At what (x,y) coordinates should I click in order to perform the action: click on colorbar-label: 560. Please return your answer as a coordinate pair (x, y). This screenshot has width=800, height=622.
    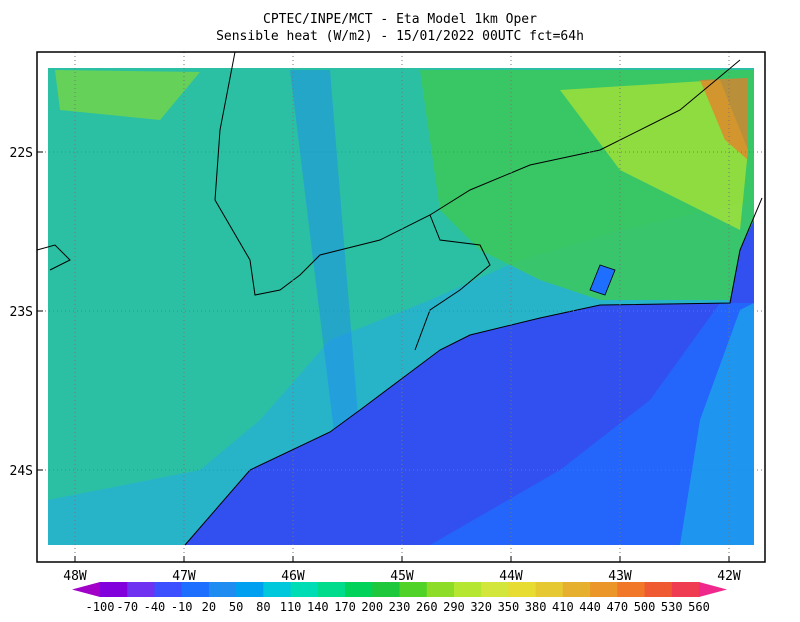
    Looking at the image, I should click on (699, 607).